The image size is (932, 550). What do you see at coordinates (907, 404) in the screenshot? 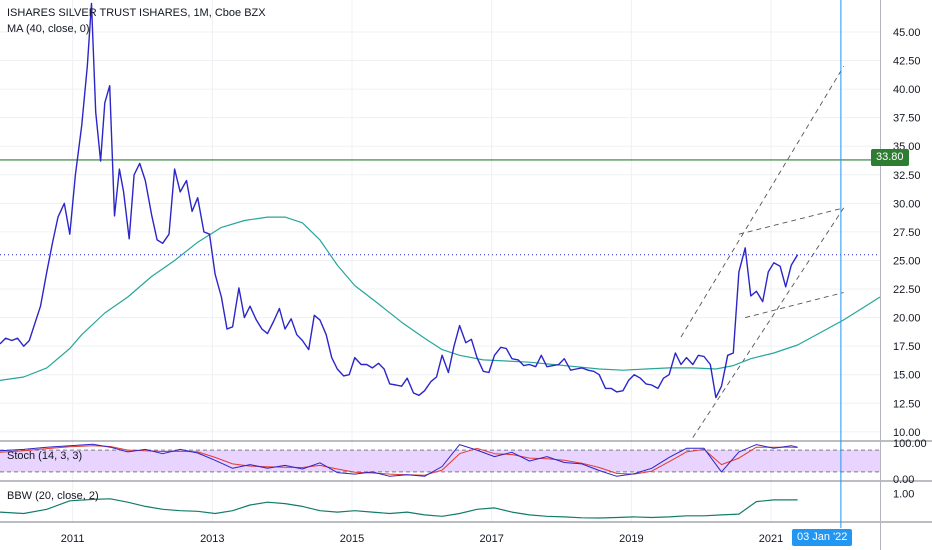
I see `price-tick-label: 12.50` at bounding box center [907, 404].